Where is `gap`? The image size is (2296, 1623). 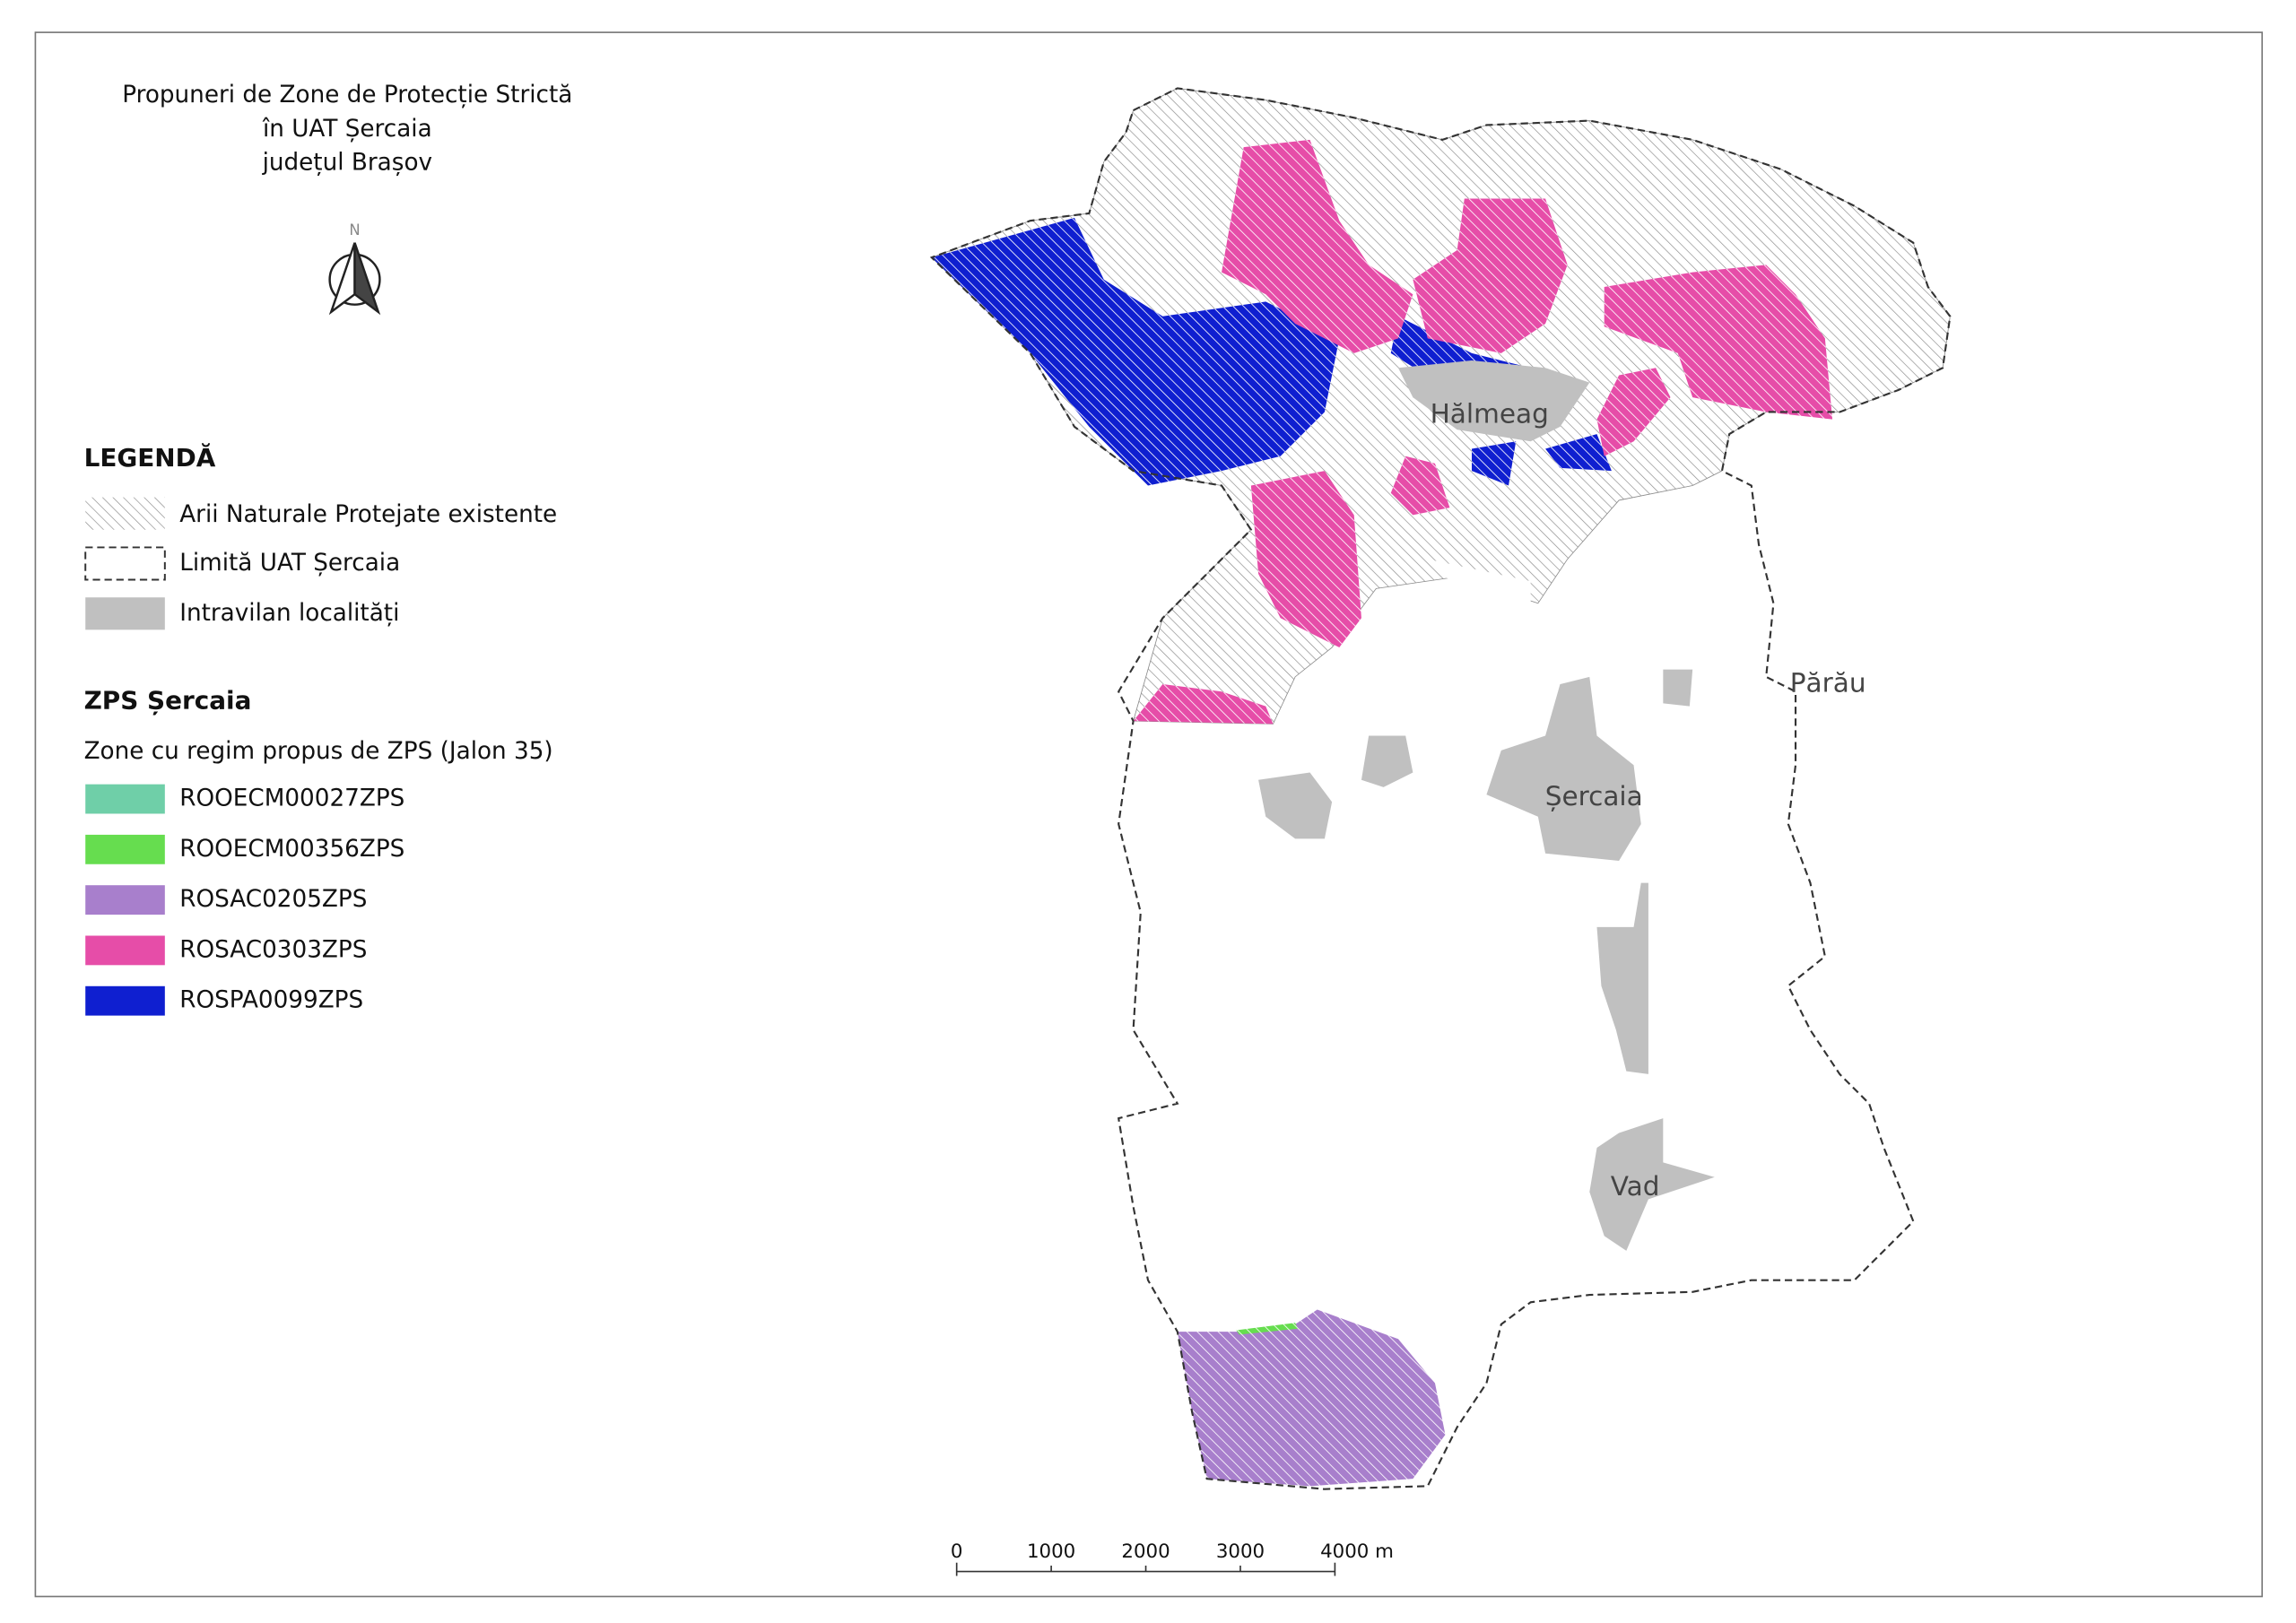 gap is located at coordinates (1479, 581).